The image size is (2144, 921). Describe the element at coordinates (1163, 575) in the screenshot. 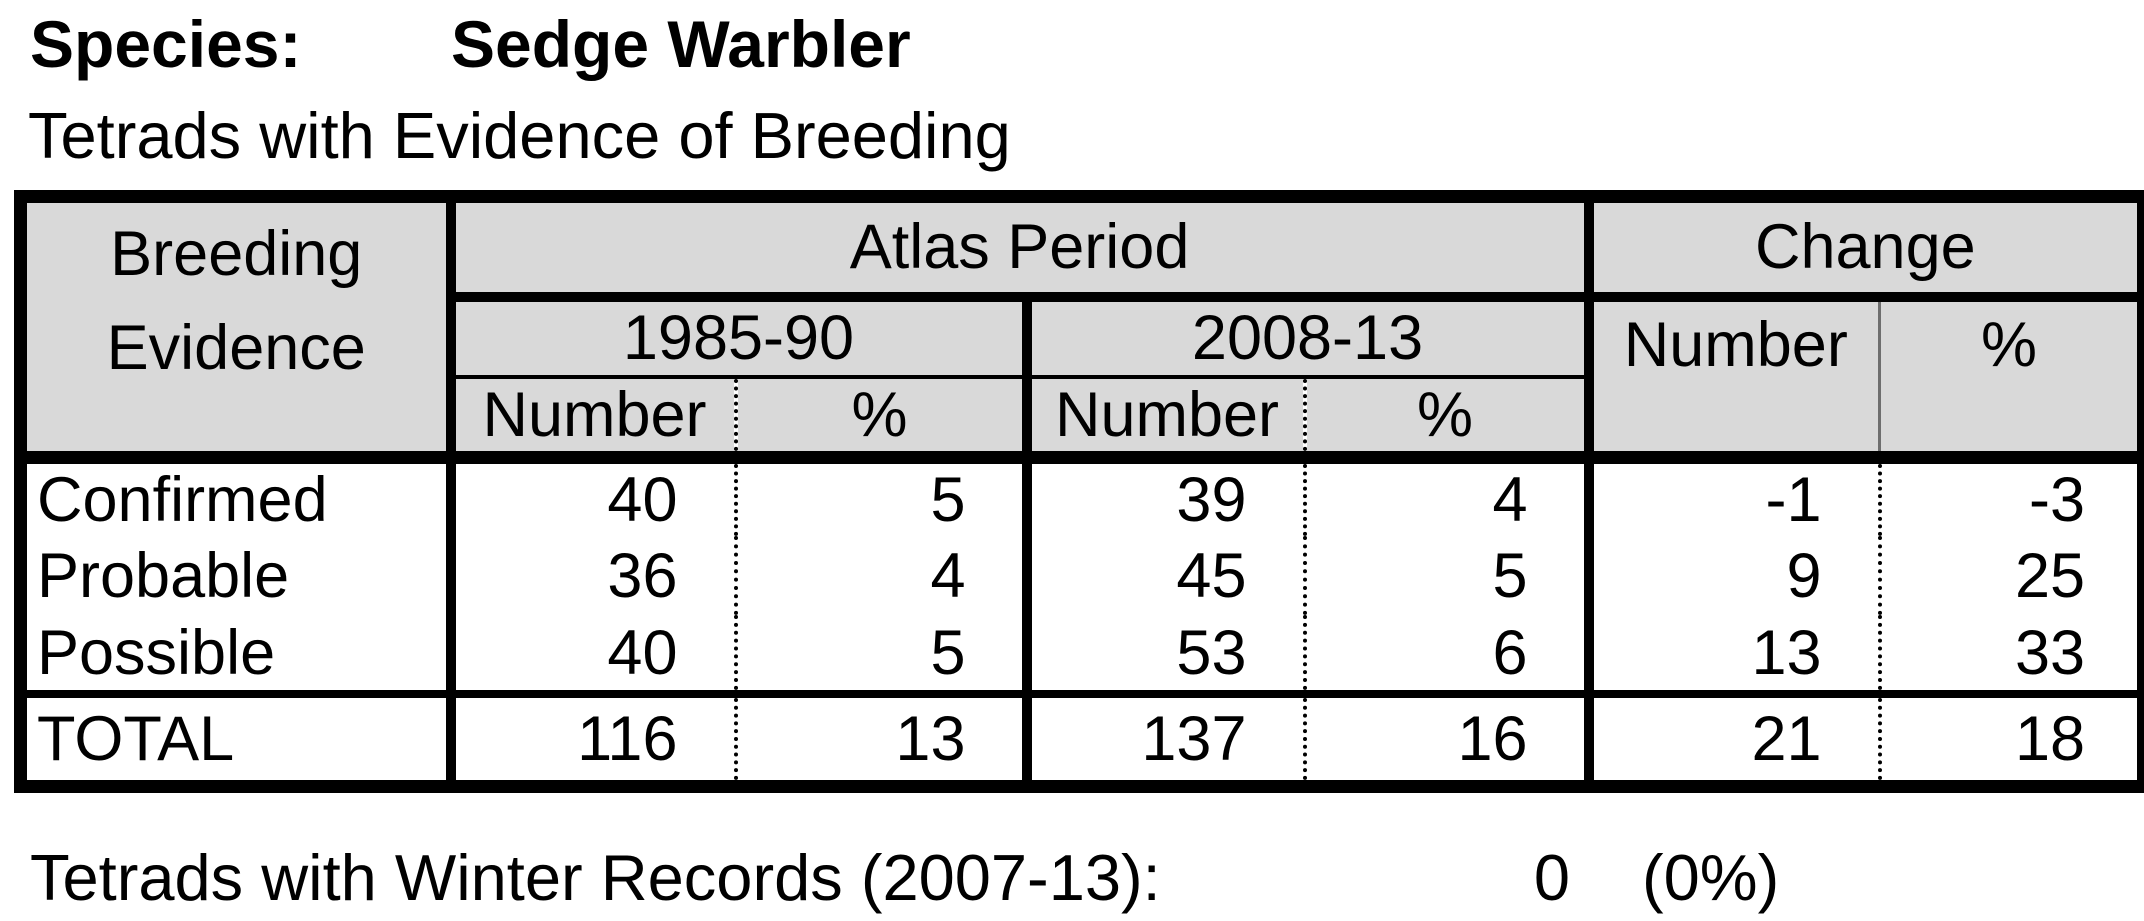

I see `cell-p2-number: 45` at that location.